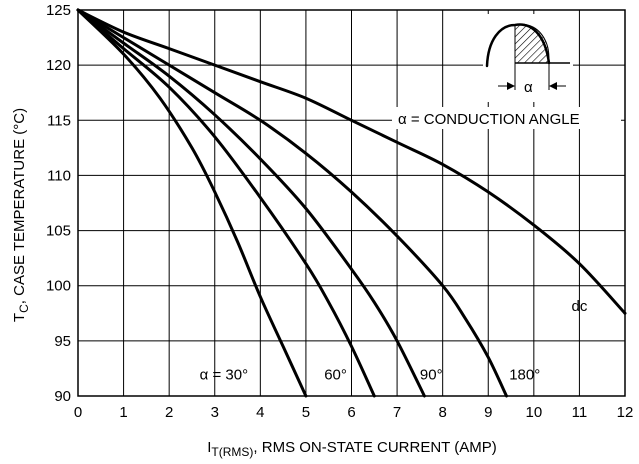 The width and height of the screenshot is (639, 464). I want to click on x-tick-label: 1, so click(123, 412).